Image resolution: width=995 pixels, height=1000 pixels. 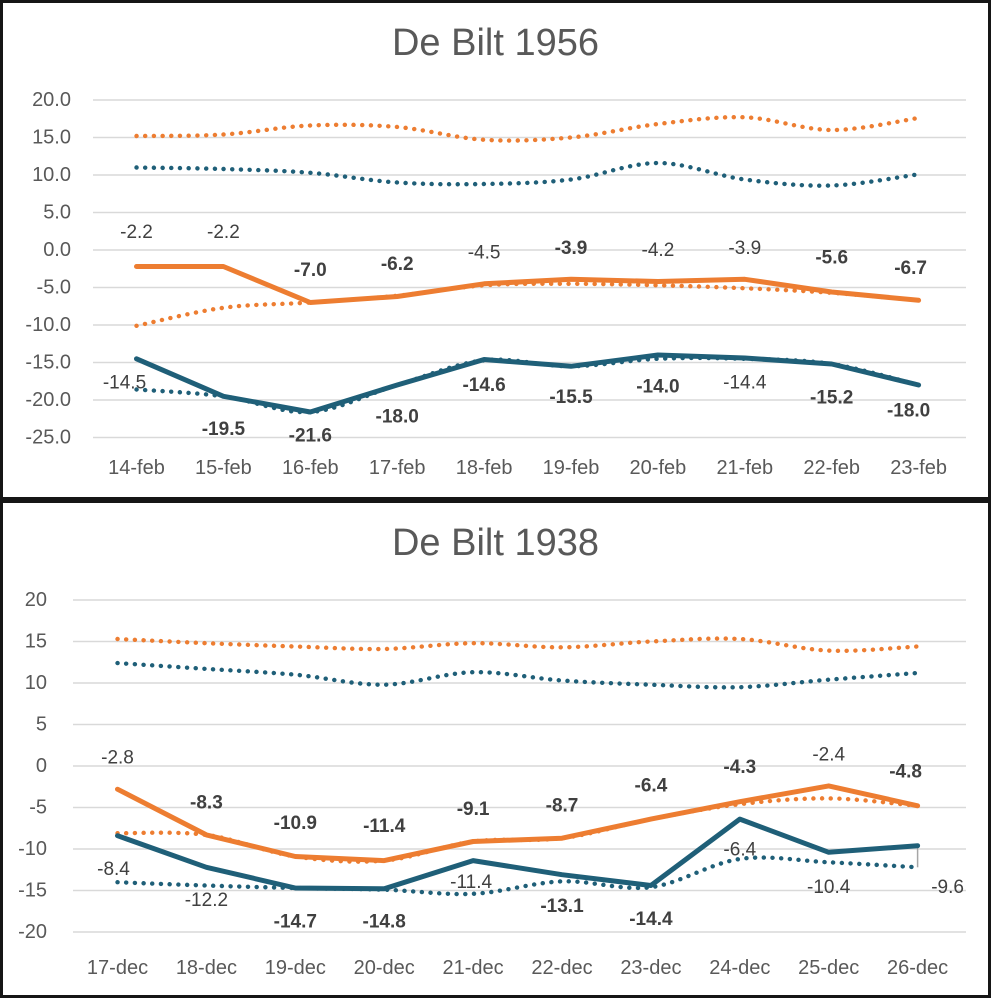 What do you see at coordinates (517, 876) in the screenshot?
I see `record-low-min-dotted-line` at bounding box center [517, 876].